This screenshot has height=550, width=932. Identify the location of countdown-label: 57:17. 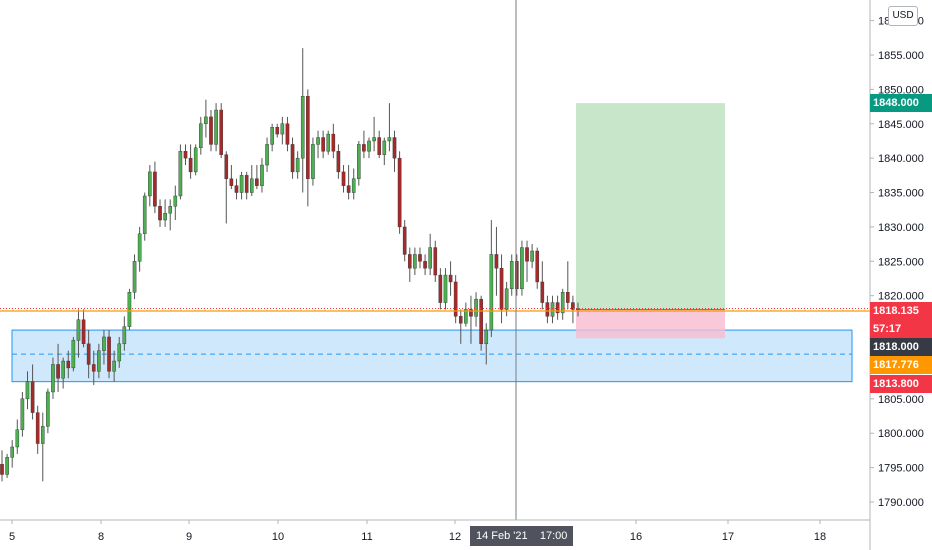
(901, 329).